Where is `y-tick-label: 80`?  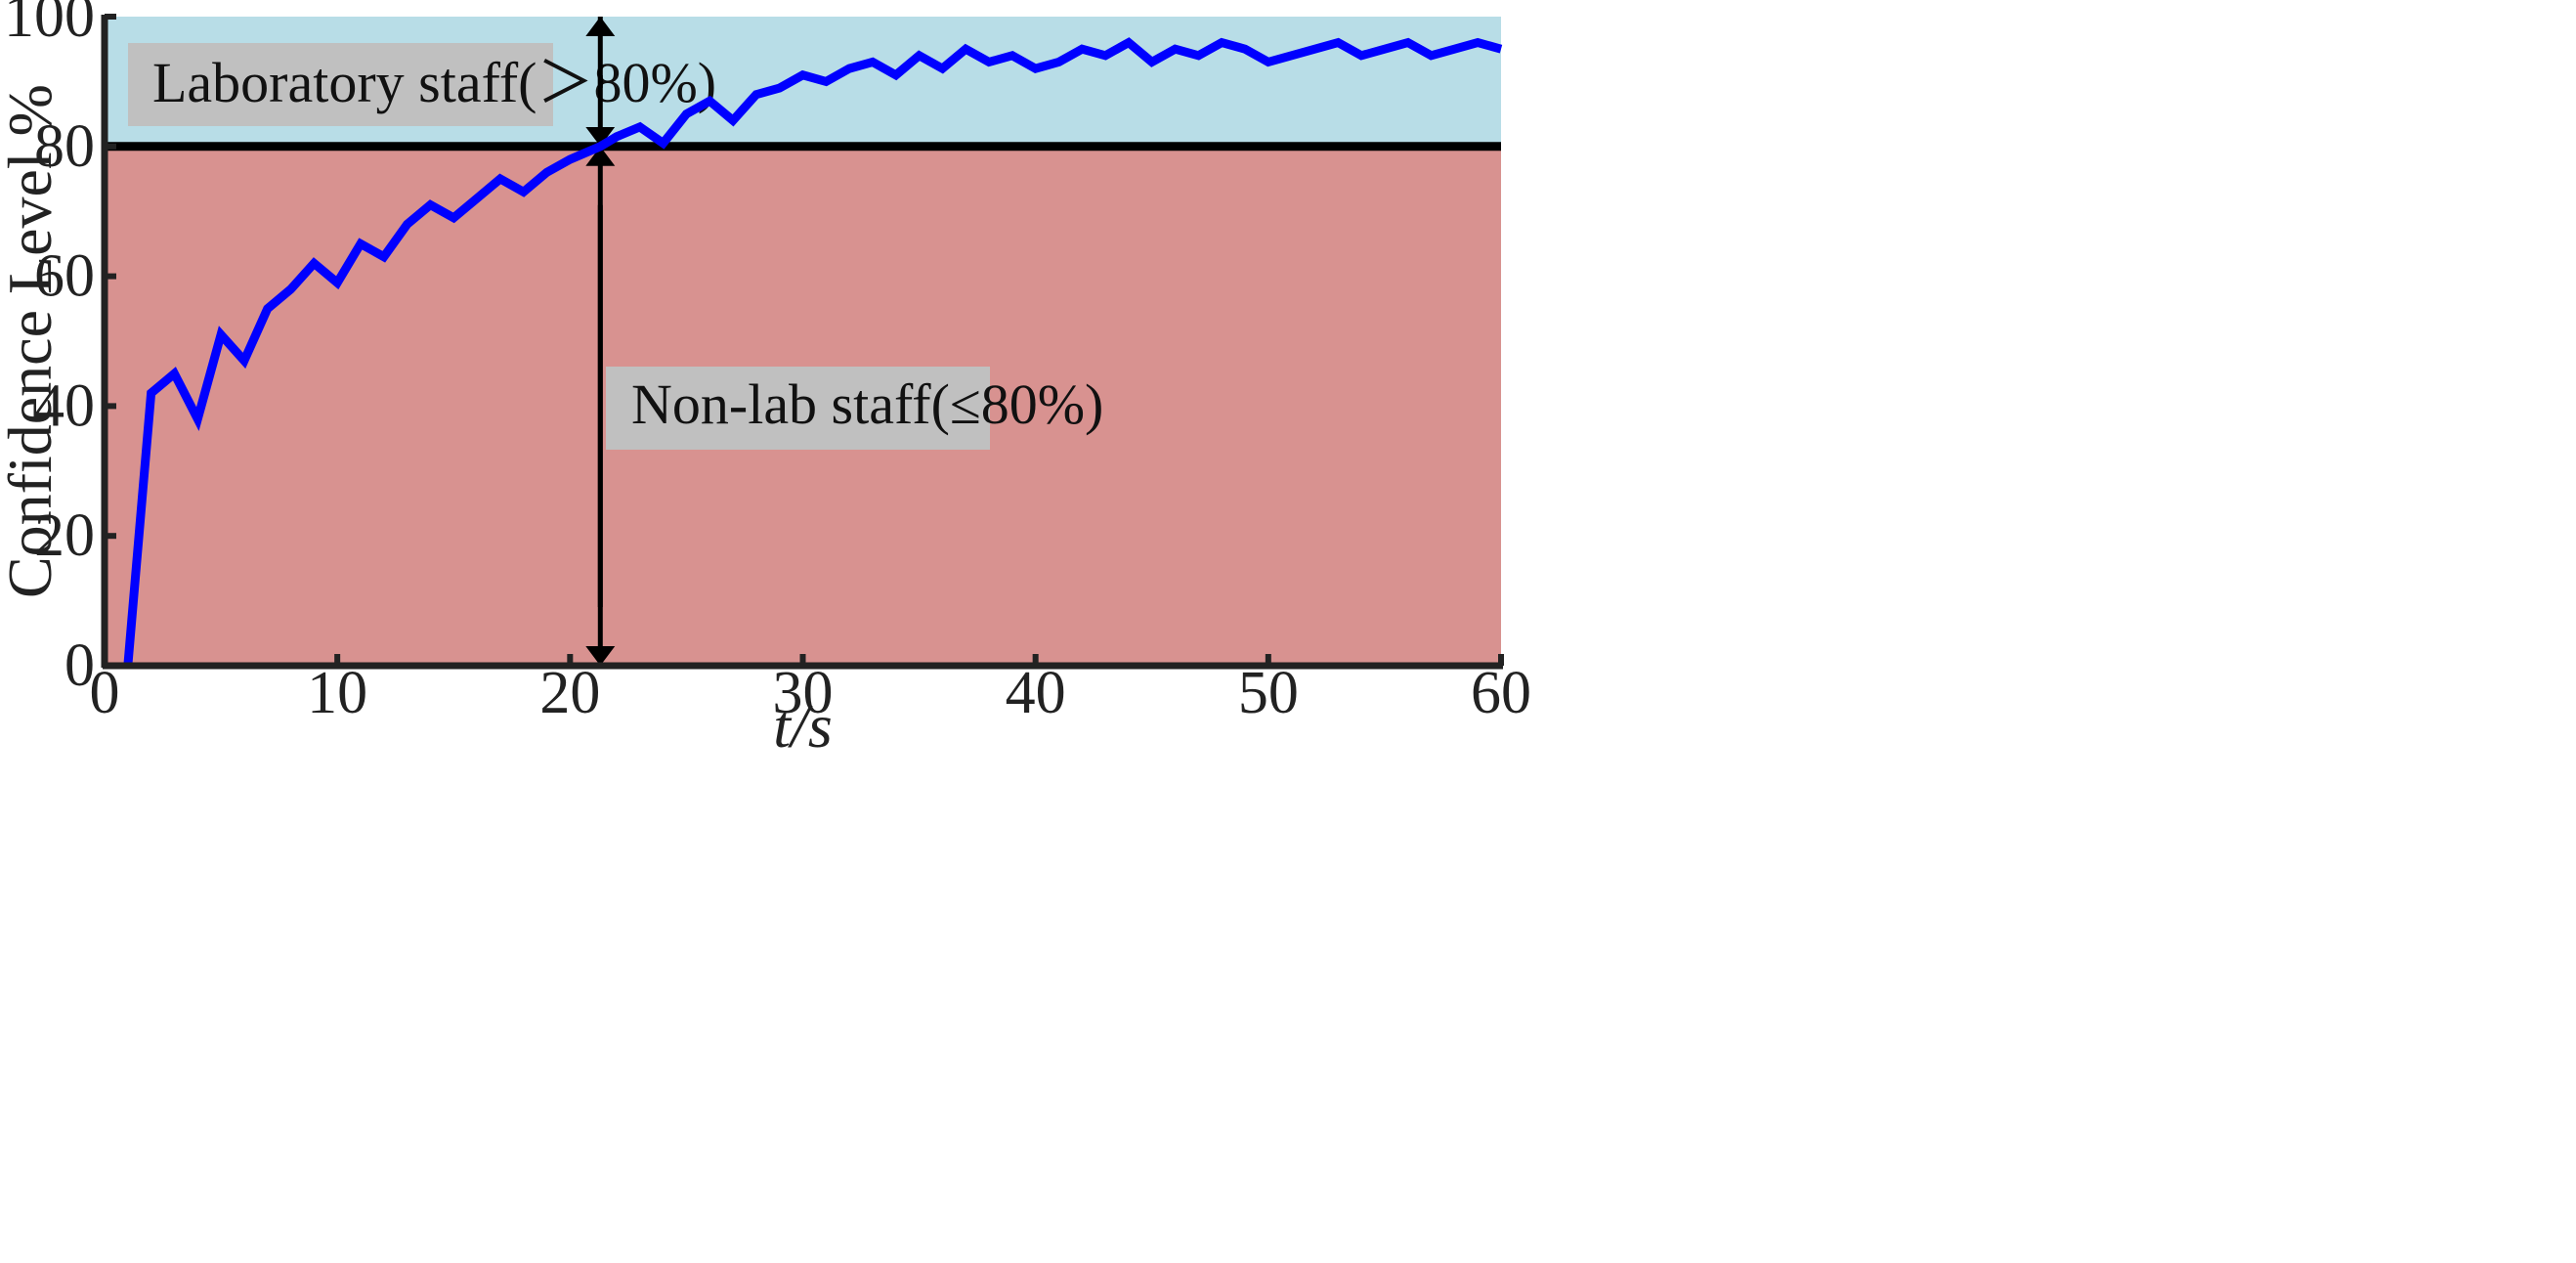 y-tick-label: 80 is located at coordinates (64, 146).